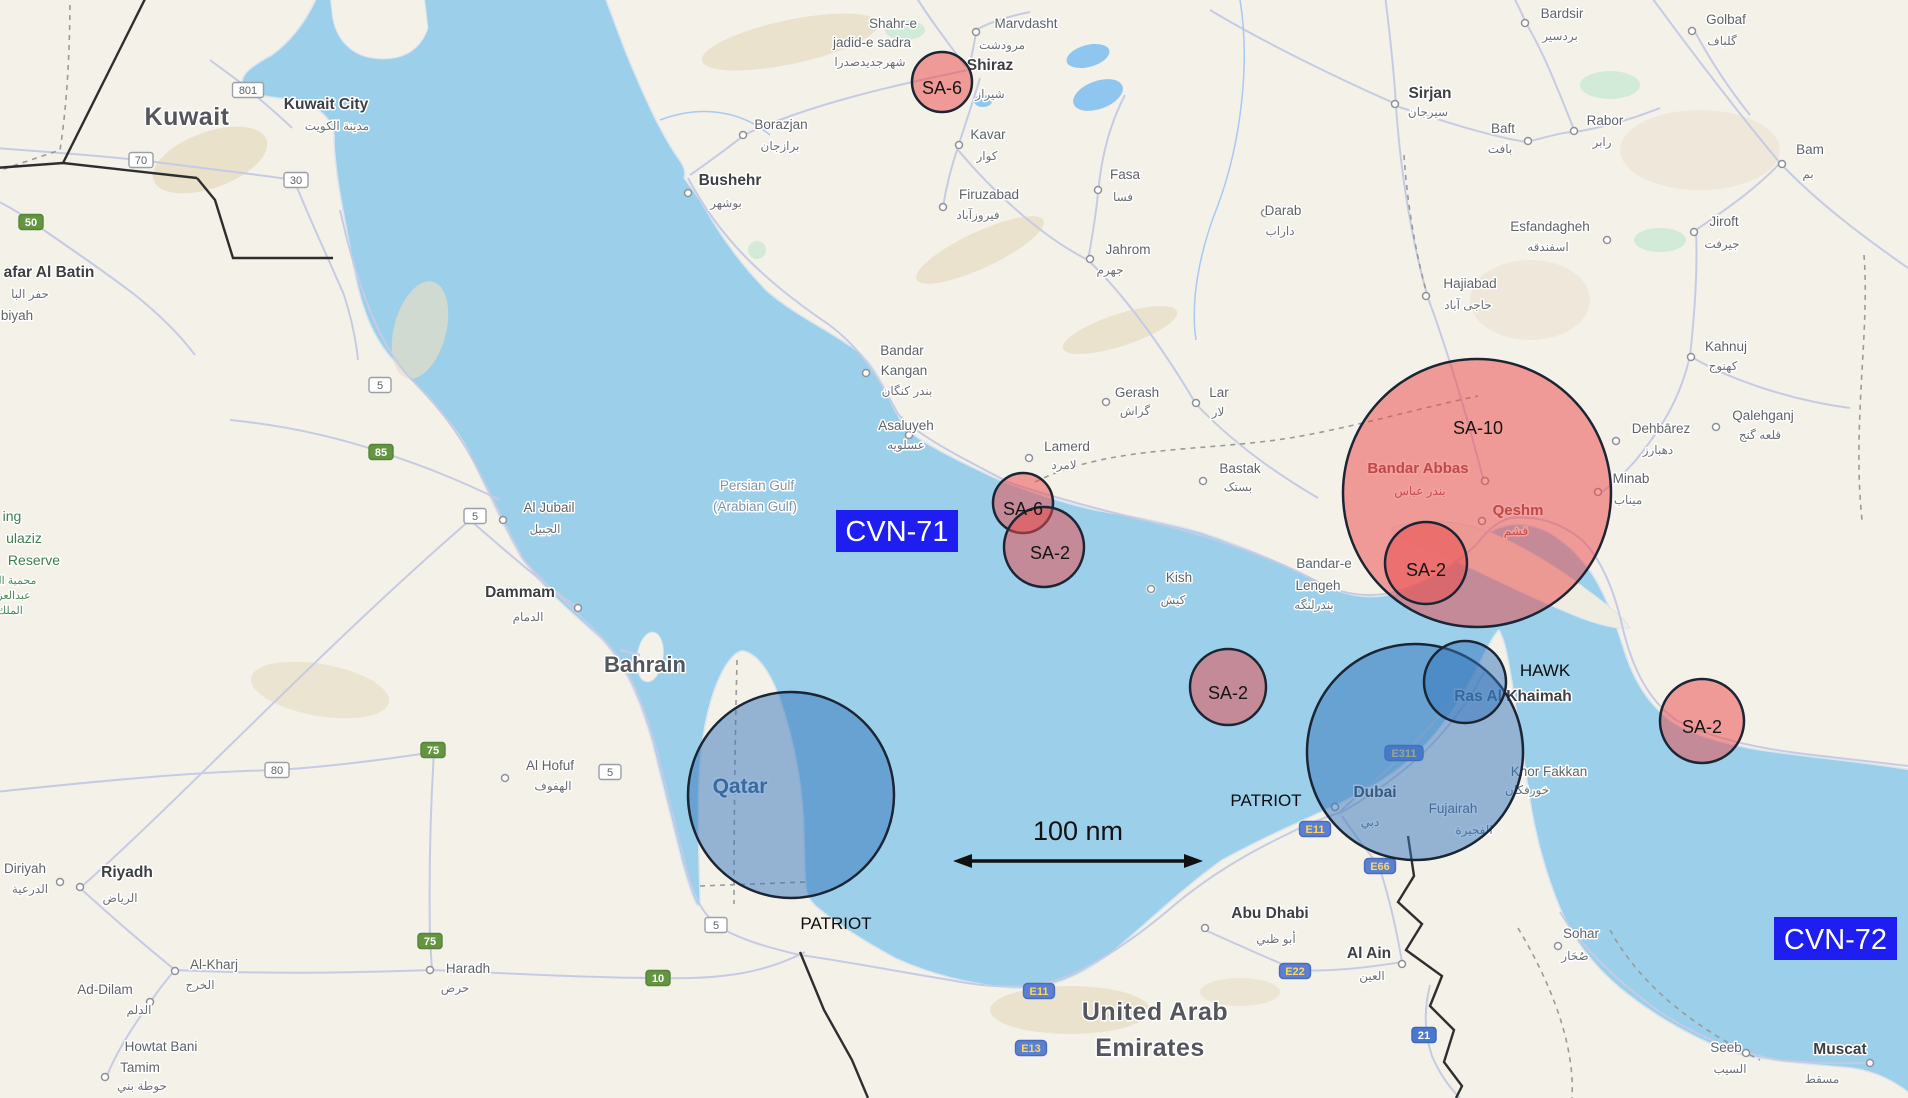 This screenshot has height=1098, width=1908. What do you see at coordinates (161, 1046) in the screenshot?
I see `map-label: Howtat Bani` at bounding box center [161, 1046].